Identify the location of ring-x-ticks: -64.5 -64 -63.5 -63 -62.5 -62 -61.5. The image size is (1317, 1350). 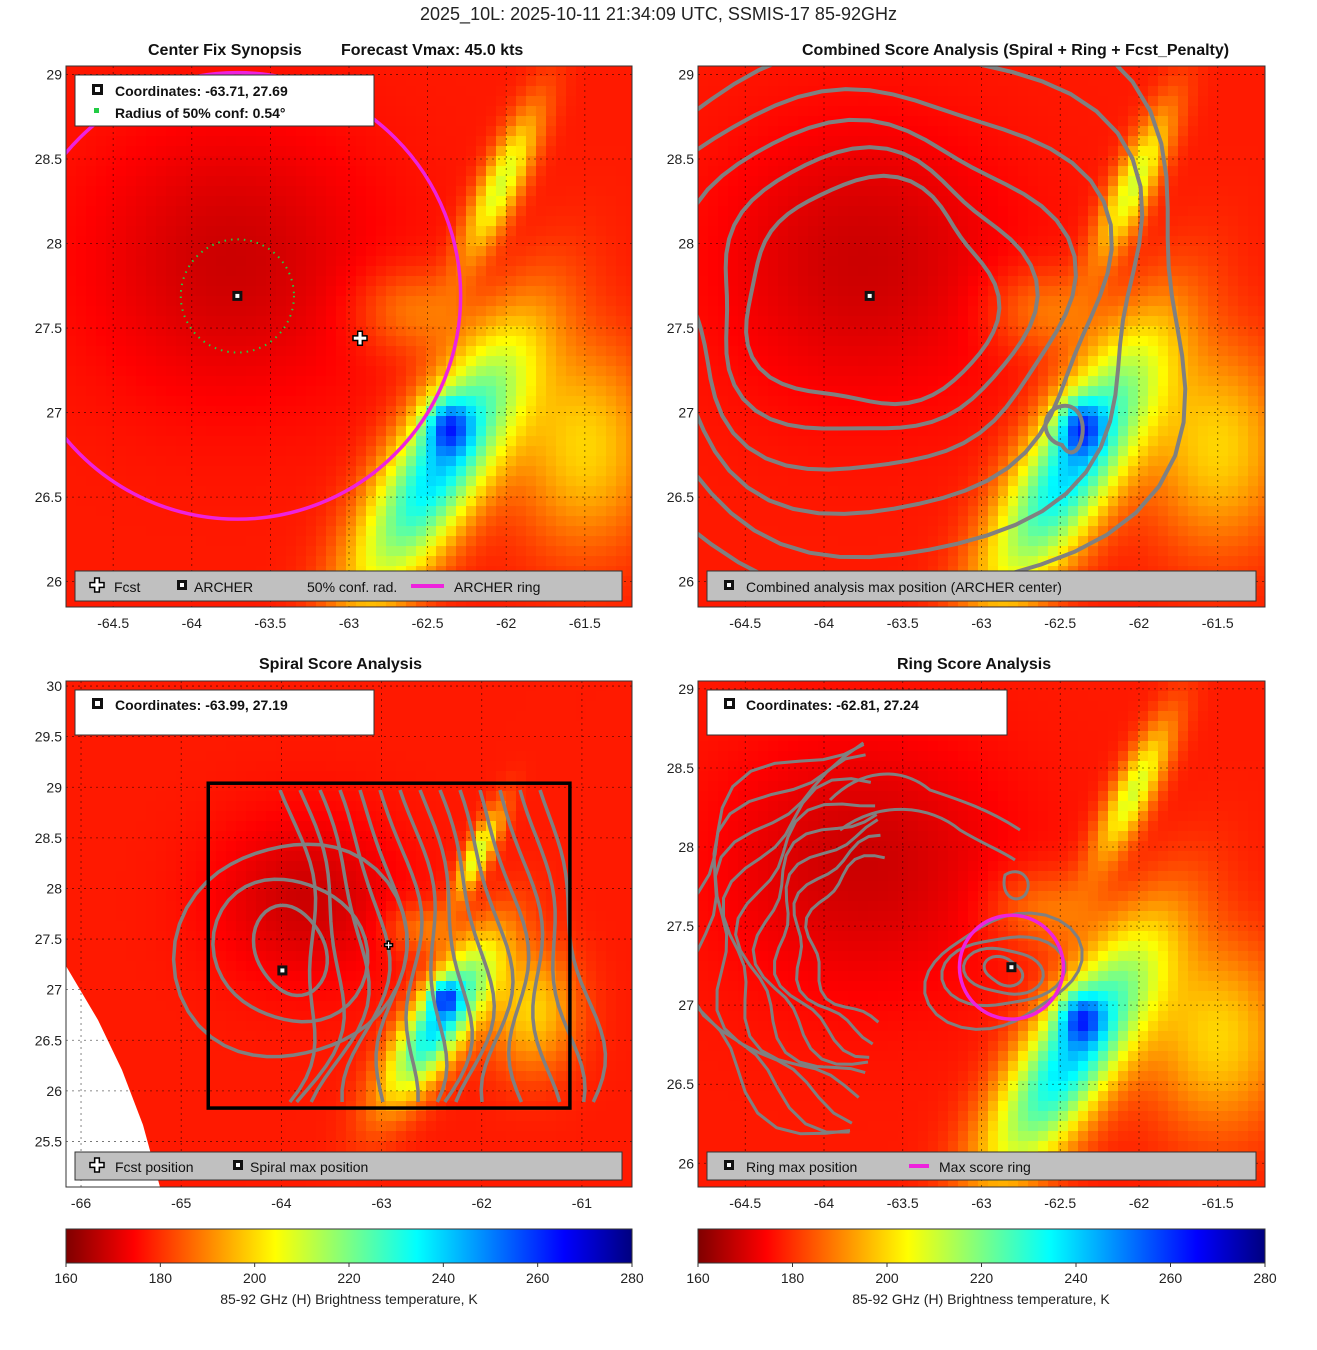
(981, 1203).